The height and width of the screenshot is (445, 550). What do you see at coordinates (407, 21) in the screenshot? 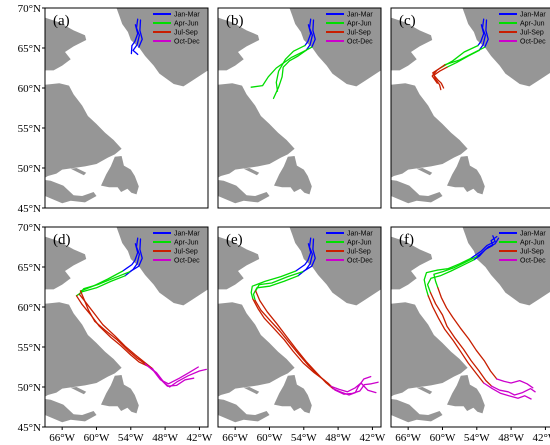
I see `panel-label: (c)` at bounding box center [407, 21].